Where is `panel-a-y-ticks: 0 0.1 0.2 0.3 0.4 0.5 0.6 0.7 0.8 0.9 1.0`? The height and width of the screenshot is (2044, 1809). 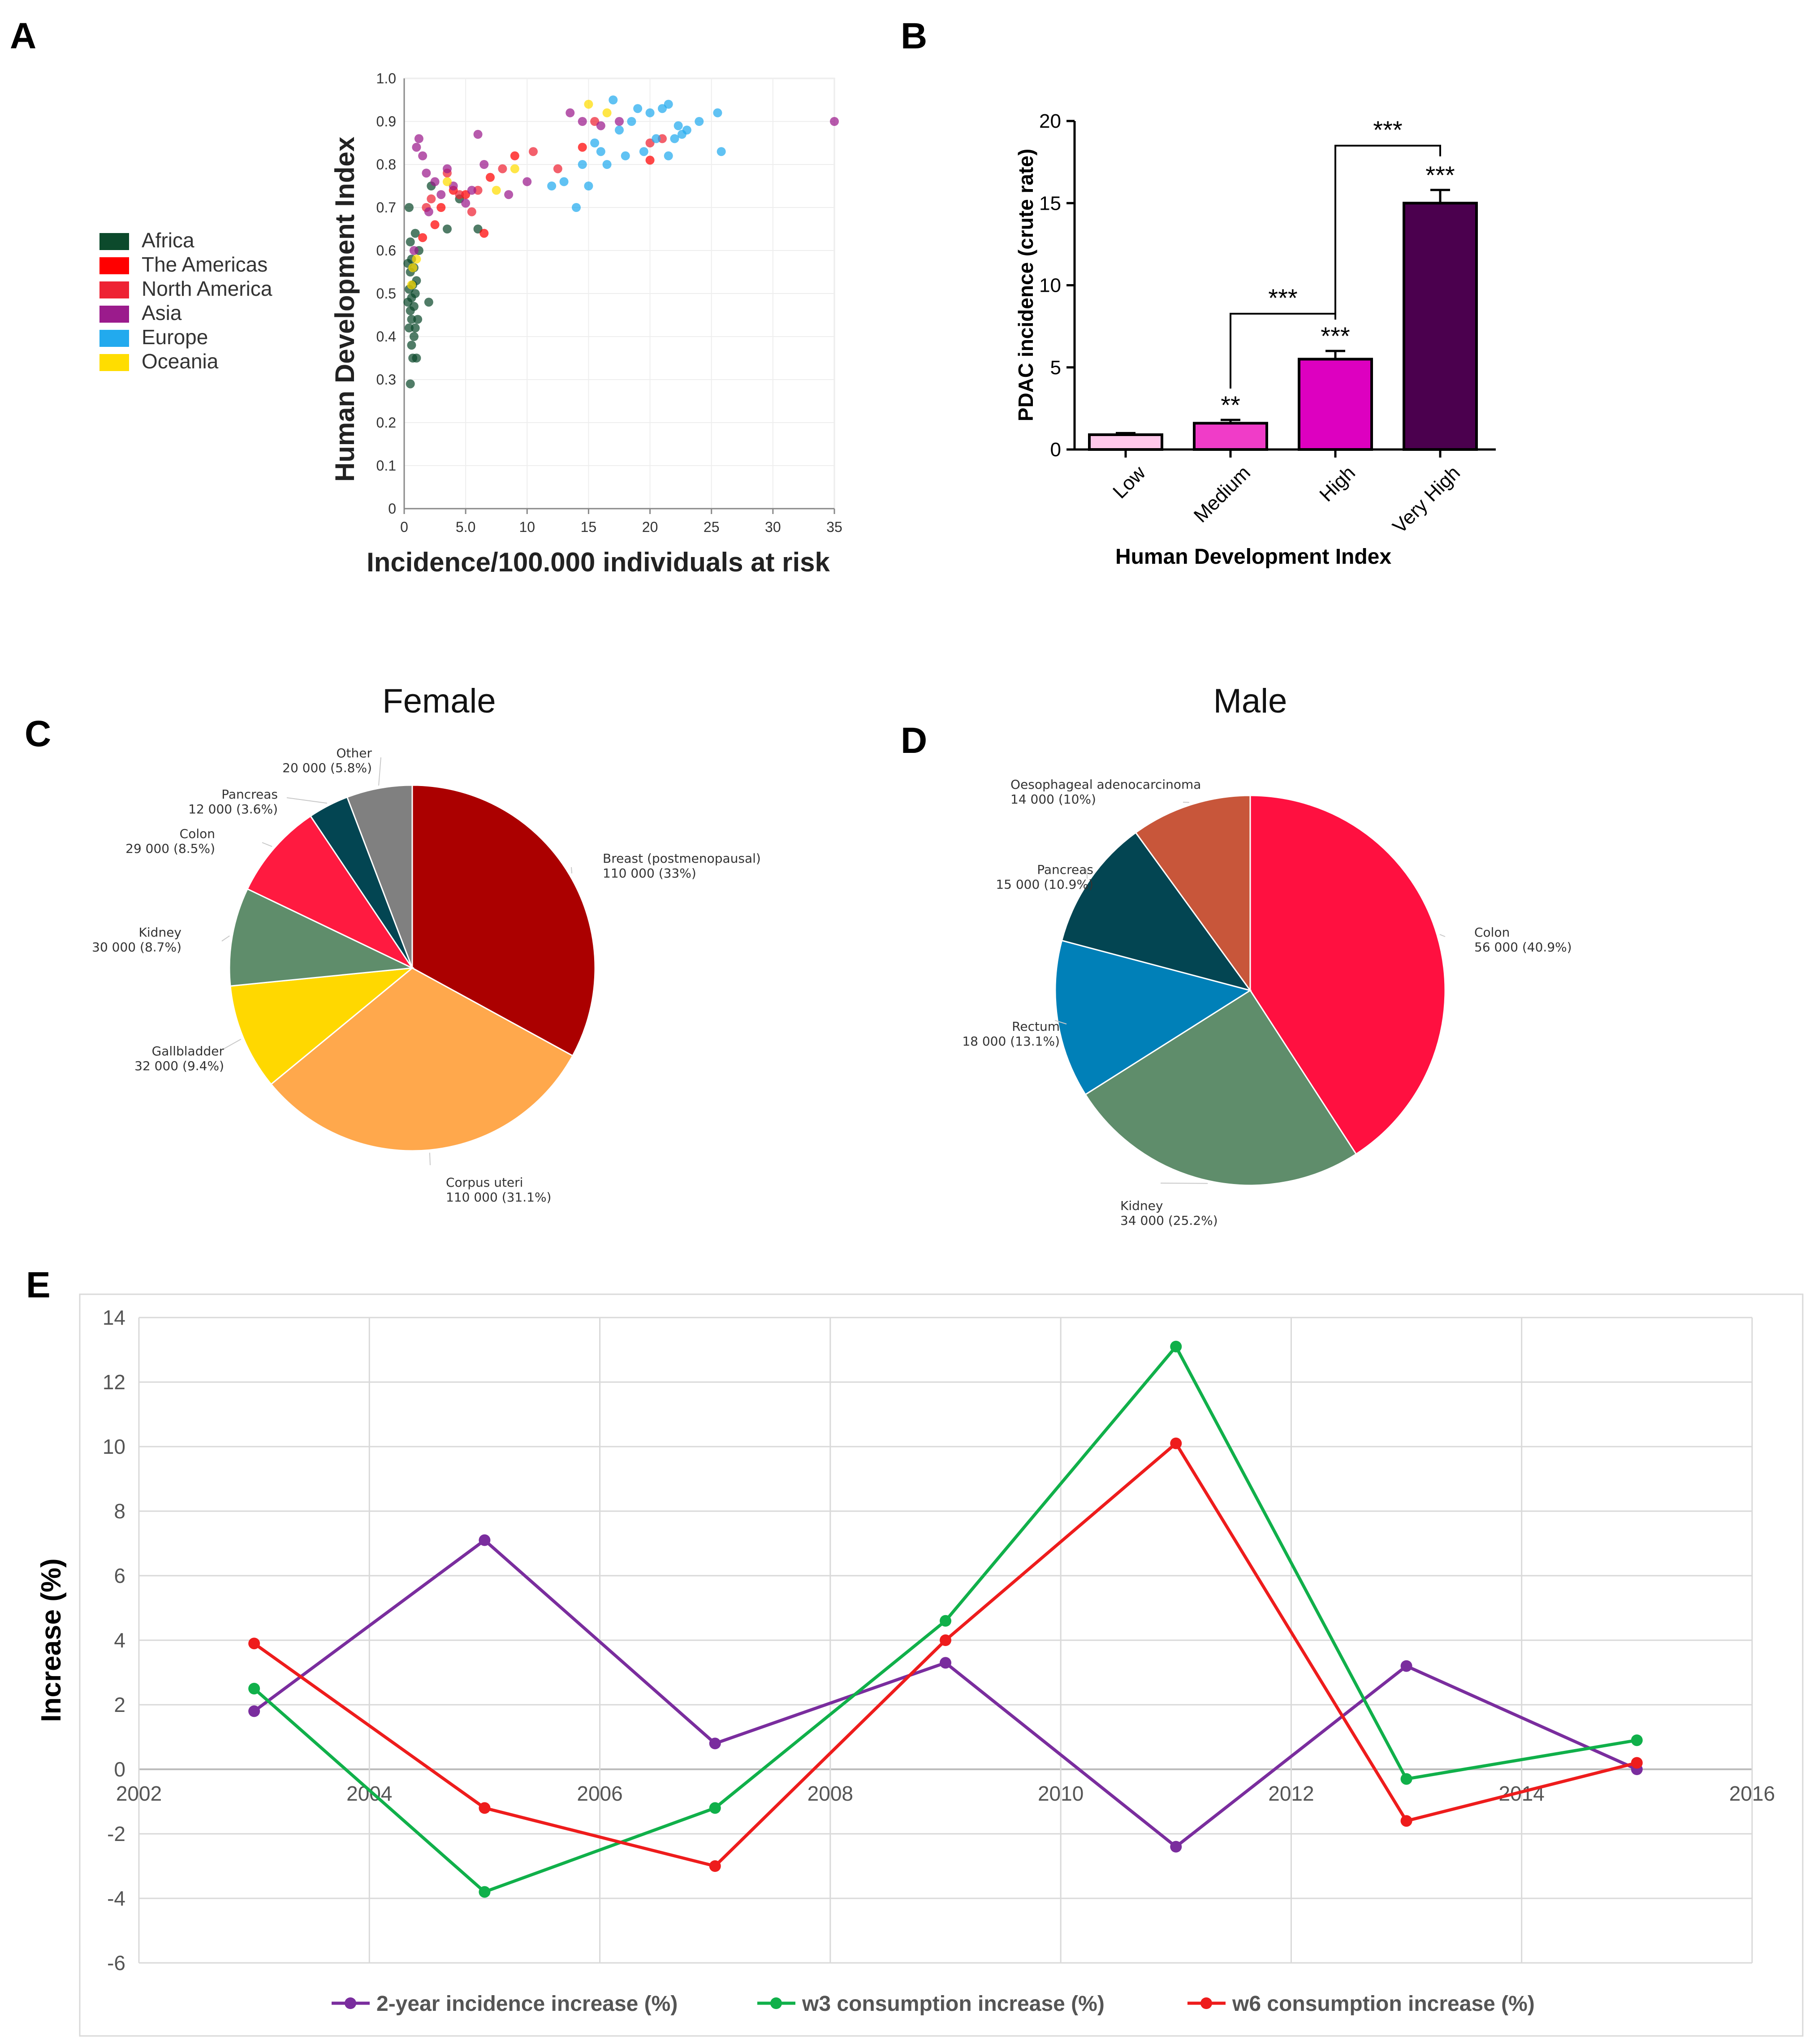
panel-a-y-ticks: 0 0.1 0.2 0.3 0.4 0.5 0.6 0.7 0.8 0.9 1.0 is located at coordinates (386, 293).